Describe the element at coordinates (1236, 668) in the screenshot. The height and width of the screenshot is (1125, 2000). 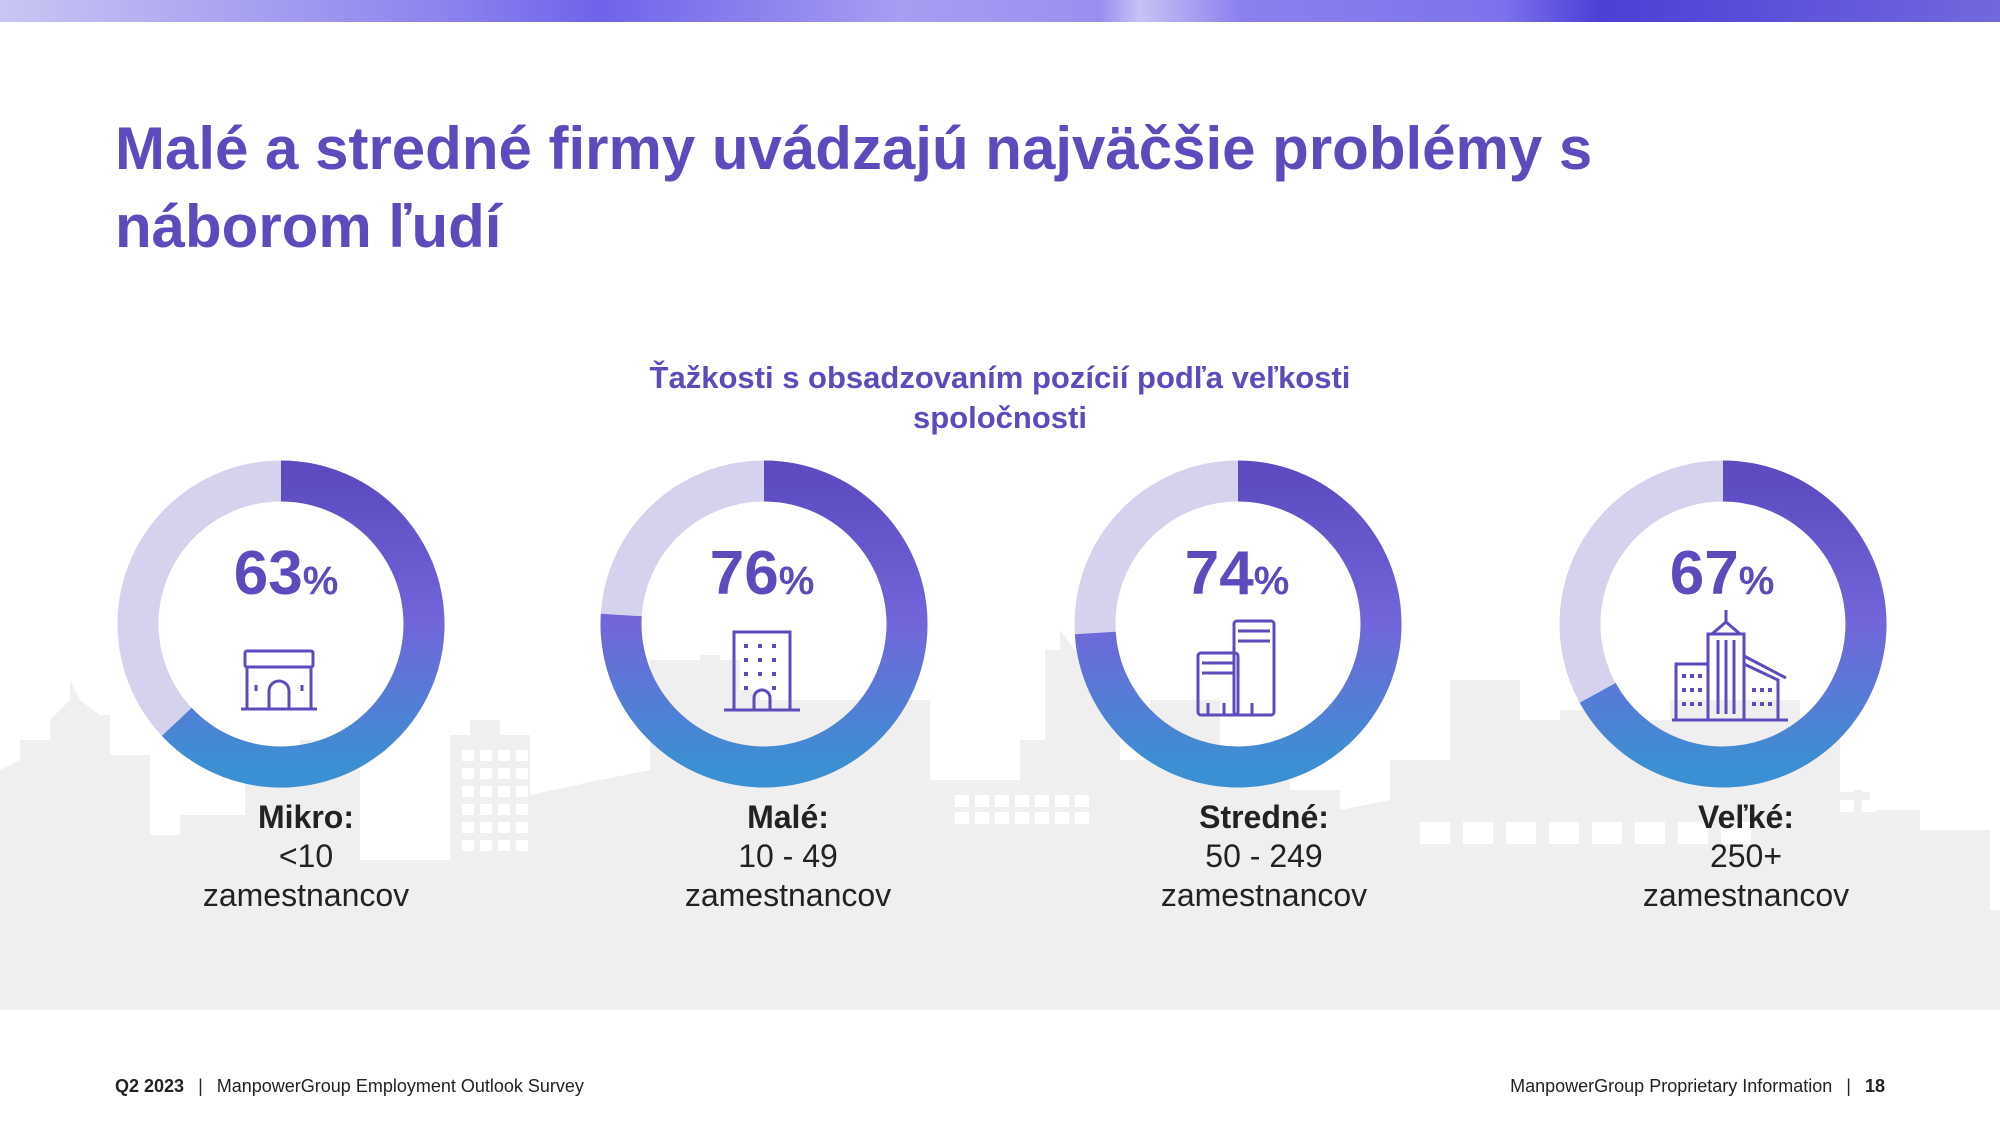
I see `two-towers-icon` at that location.